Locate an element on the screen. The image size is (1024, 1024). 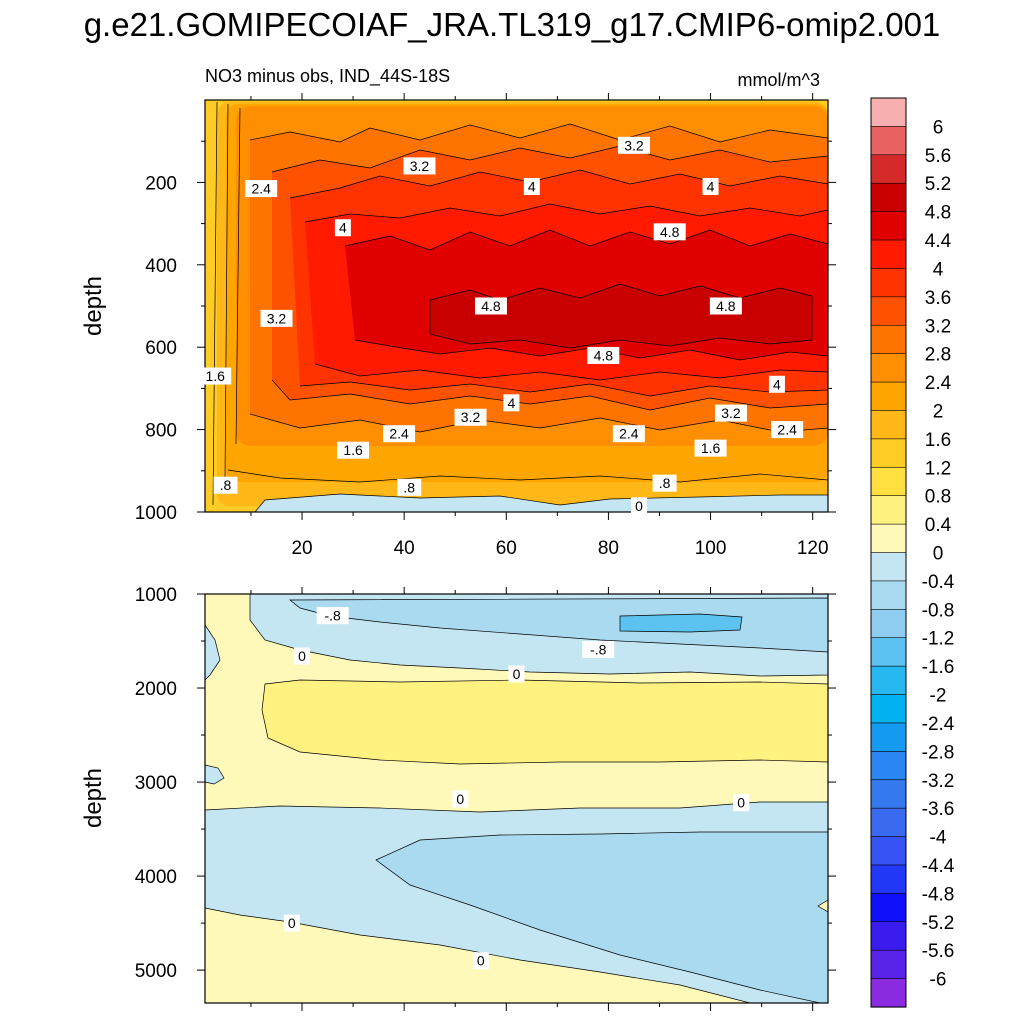
colorbar-label: 3.2 is located at coordinates (938, 326).